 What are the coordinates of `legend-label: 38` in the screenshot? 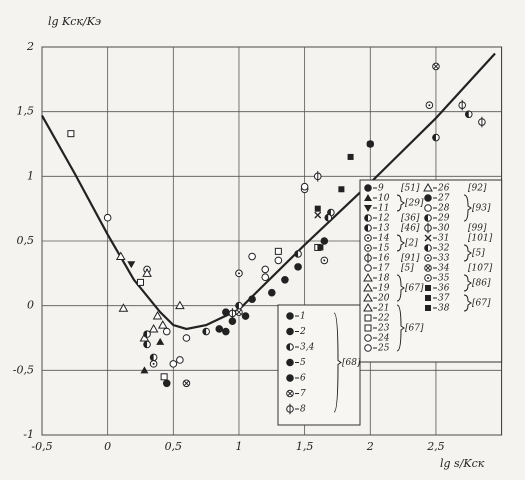 It's located at (444, 309).